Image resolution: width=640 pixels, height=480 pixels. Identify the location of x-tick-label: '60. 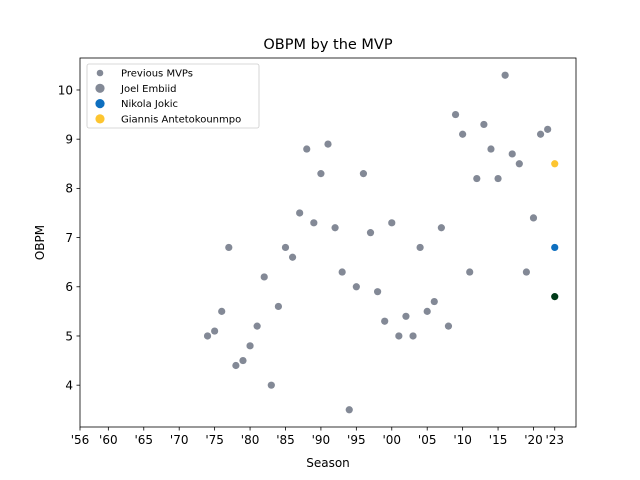
(108, 440).